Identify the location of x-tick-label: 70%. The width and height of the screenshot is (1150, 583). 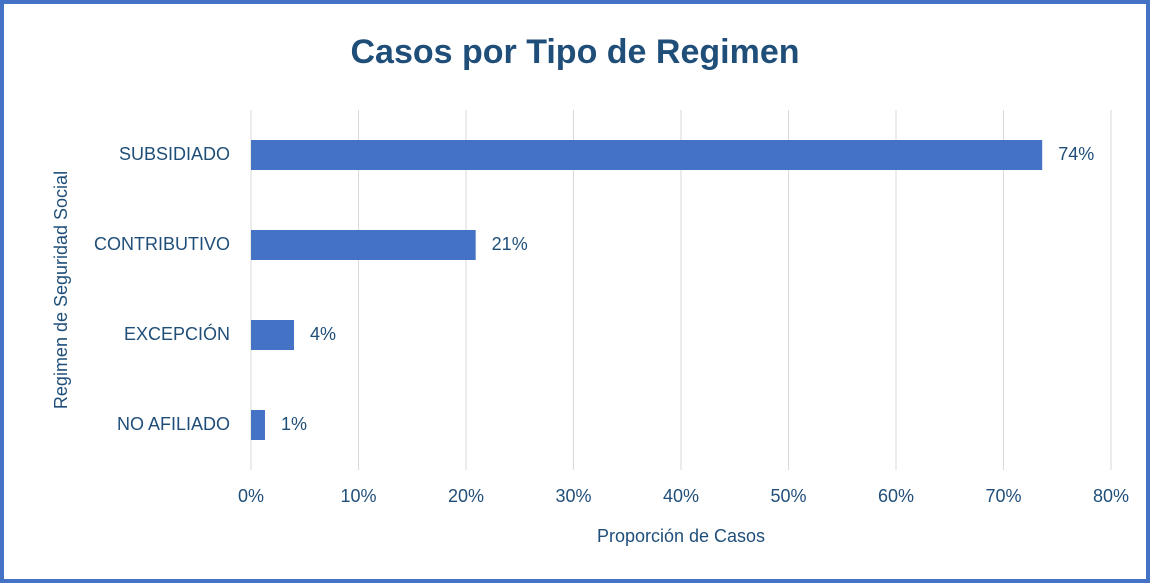
(1003, 496).